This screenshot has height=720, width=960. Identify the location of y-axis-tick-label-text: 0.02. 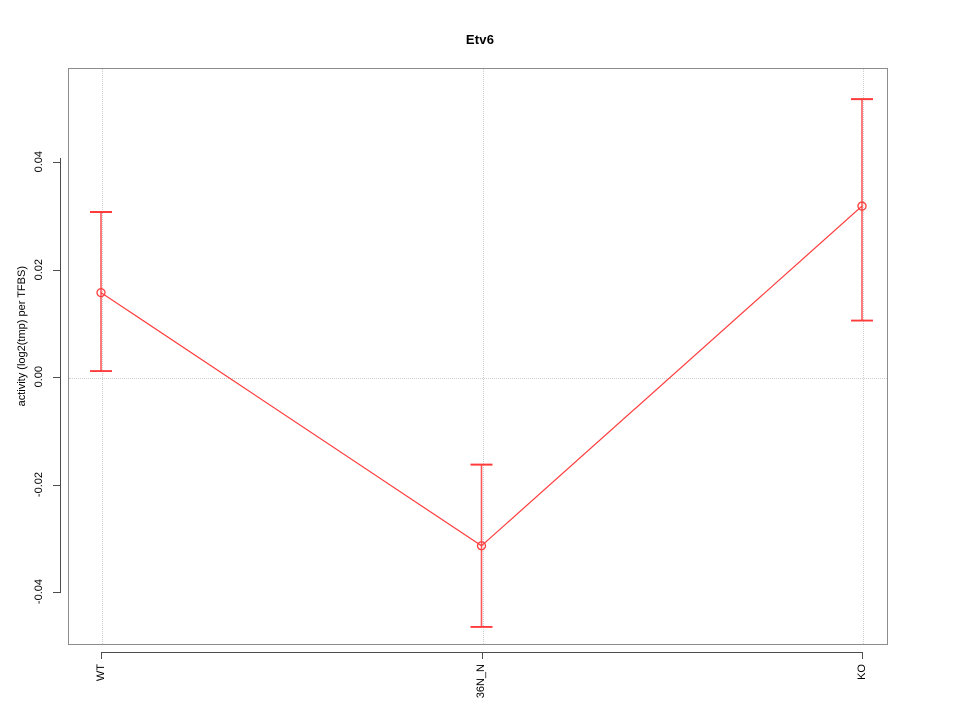
(38, 269).